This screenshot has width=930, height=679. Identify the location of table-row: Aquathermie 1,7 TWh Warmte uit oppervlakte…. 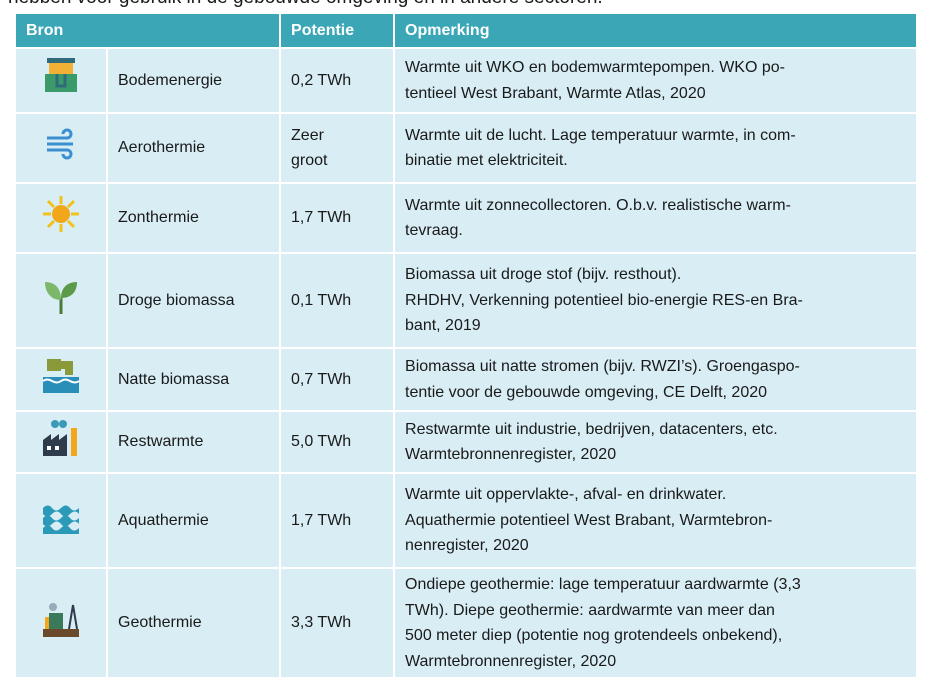
(466, 520).